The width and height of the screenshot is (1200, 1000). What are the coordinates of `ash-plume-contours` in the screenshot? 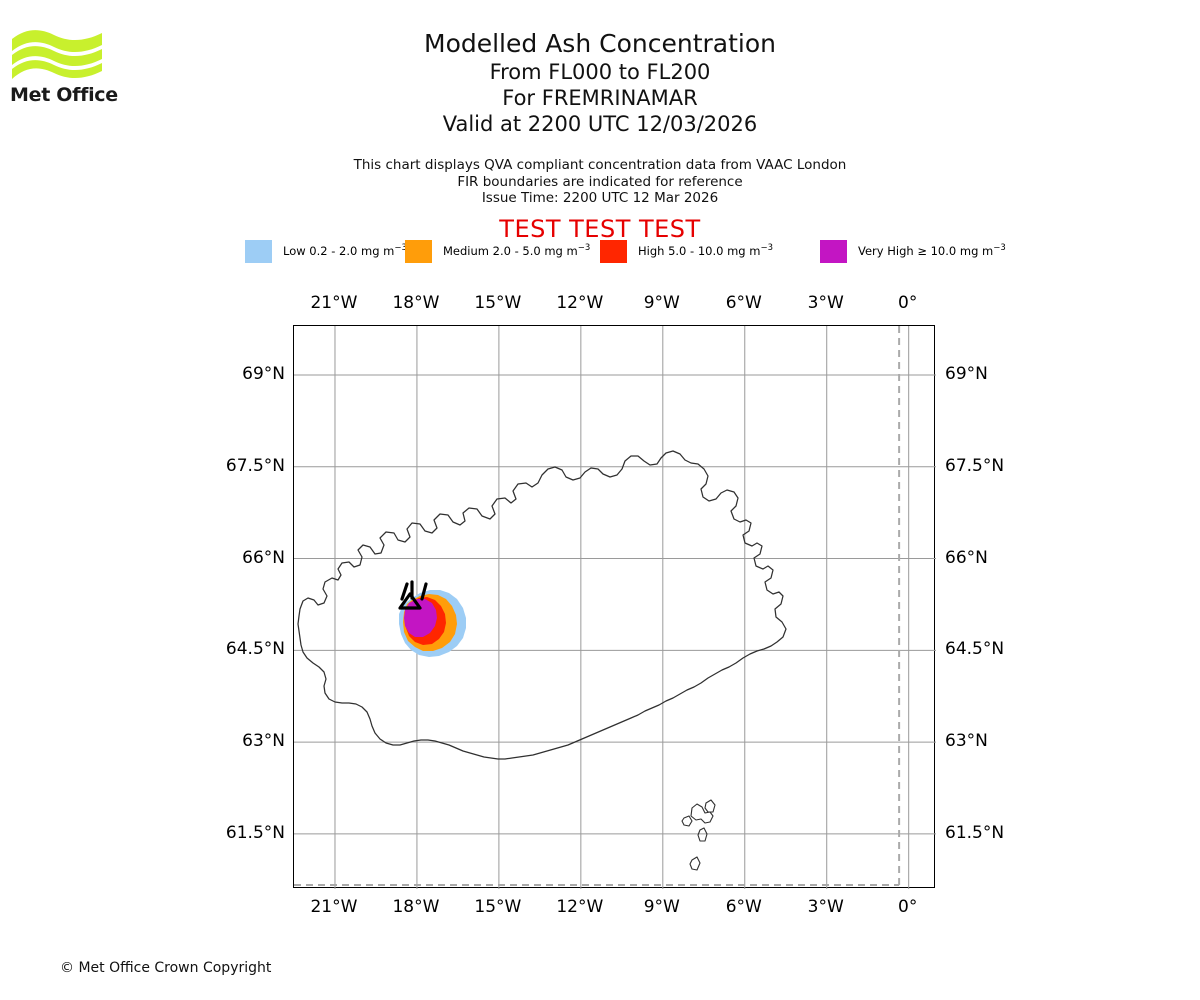 It's located at (432, 623).